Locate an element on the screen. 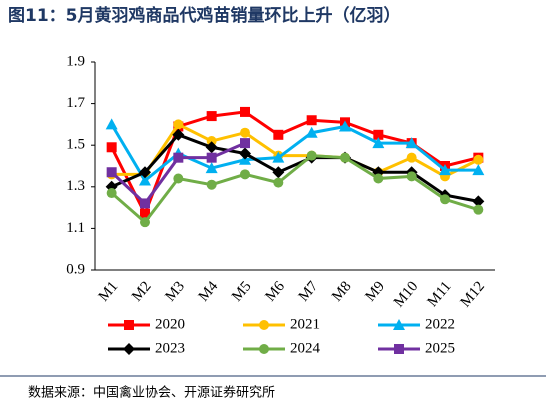  y-tick-label: 1.9 is located at coordinates (75, 61).